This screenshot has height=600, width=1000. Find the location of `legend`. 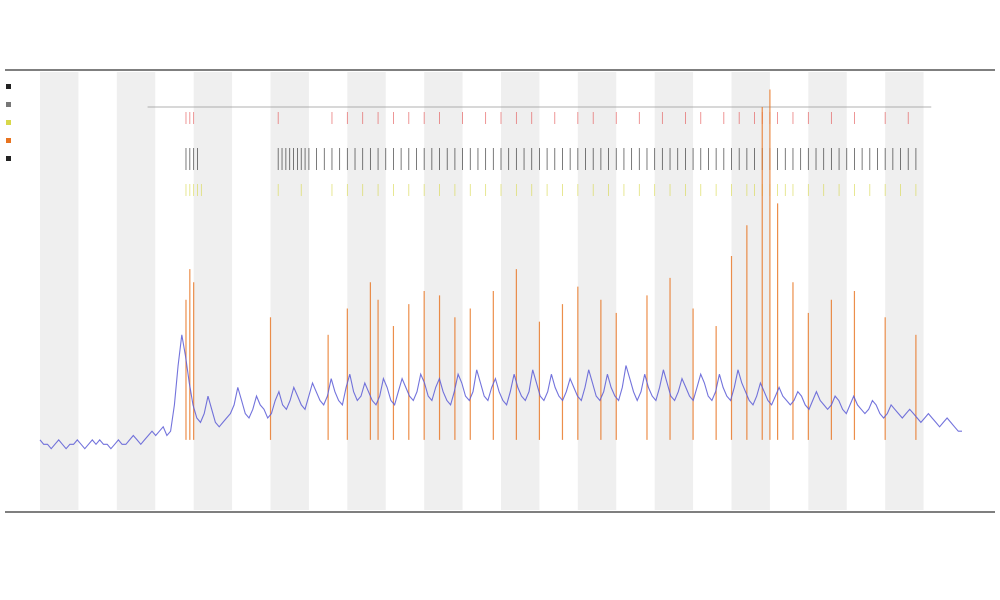

legend is located at coordinates (8, 122).